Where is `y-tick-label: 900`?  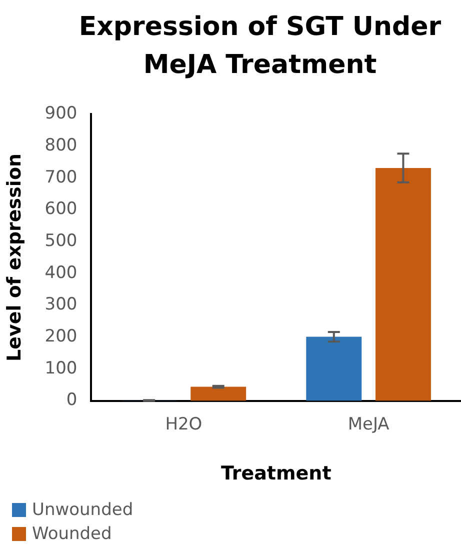 y-tick-label: 900 is located at coordinates (61, 114).